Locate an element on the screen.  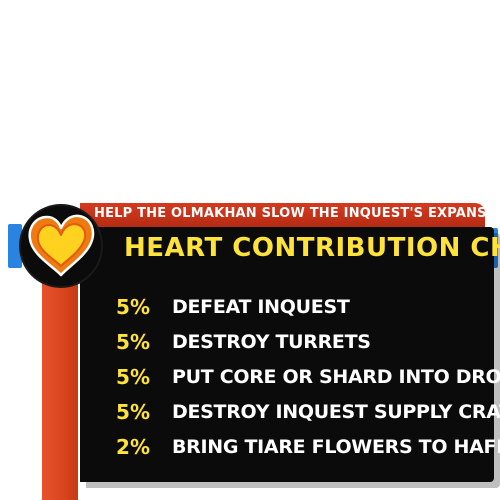
list-item: 5% PUT CORE OR SHARD INTO DRONES is located at coordinates (307, 376).